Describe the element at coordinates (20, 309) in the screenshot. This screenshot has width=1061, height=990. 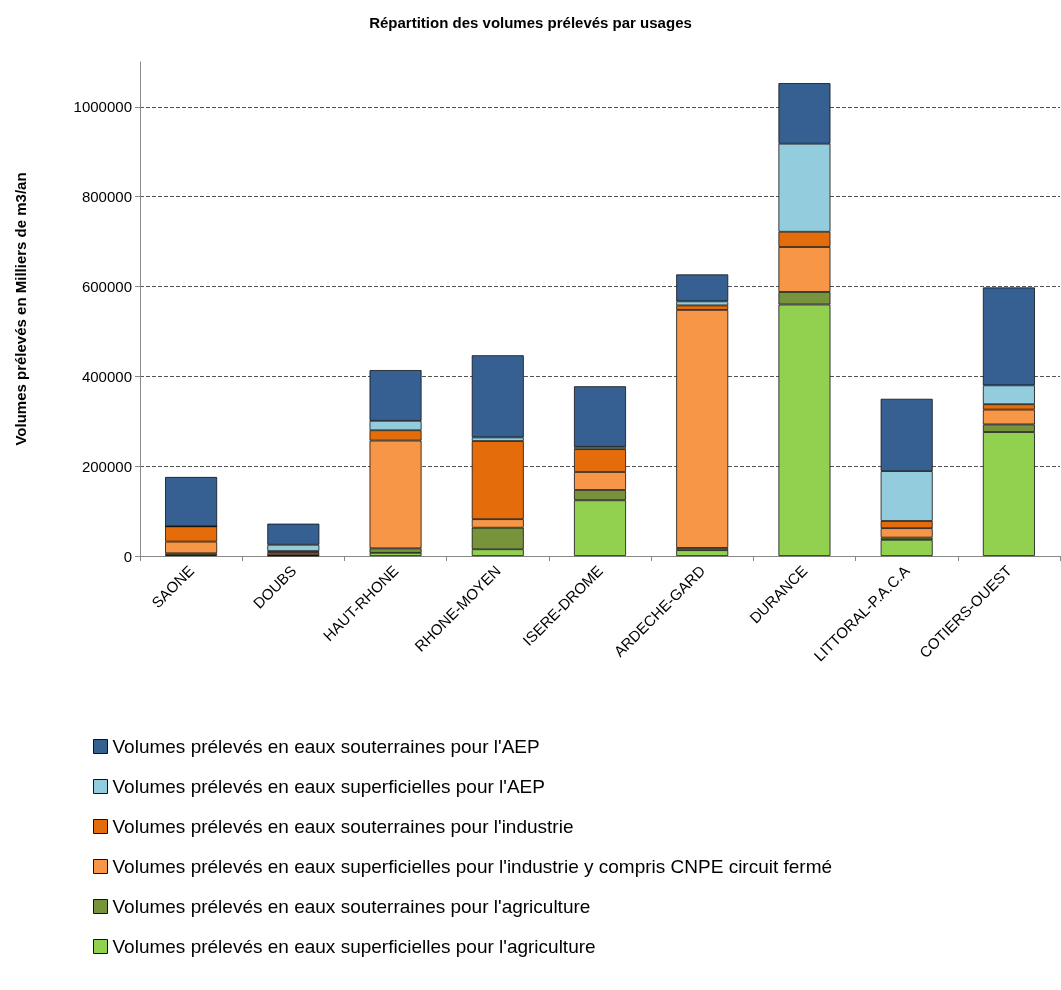
I see `y-axis-title: Volumes prélevés en Milliers de m3/an` at that location.